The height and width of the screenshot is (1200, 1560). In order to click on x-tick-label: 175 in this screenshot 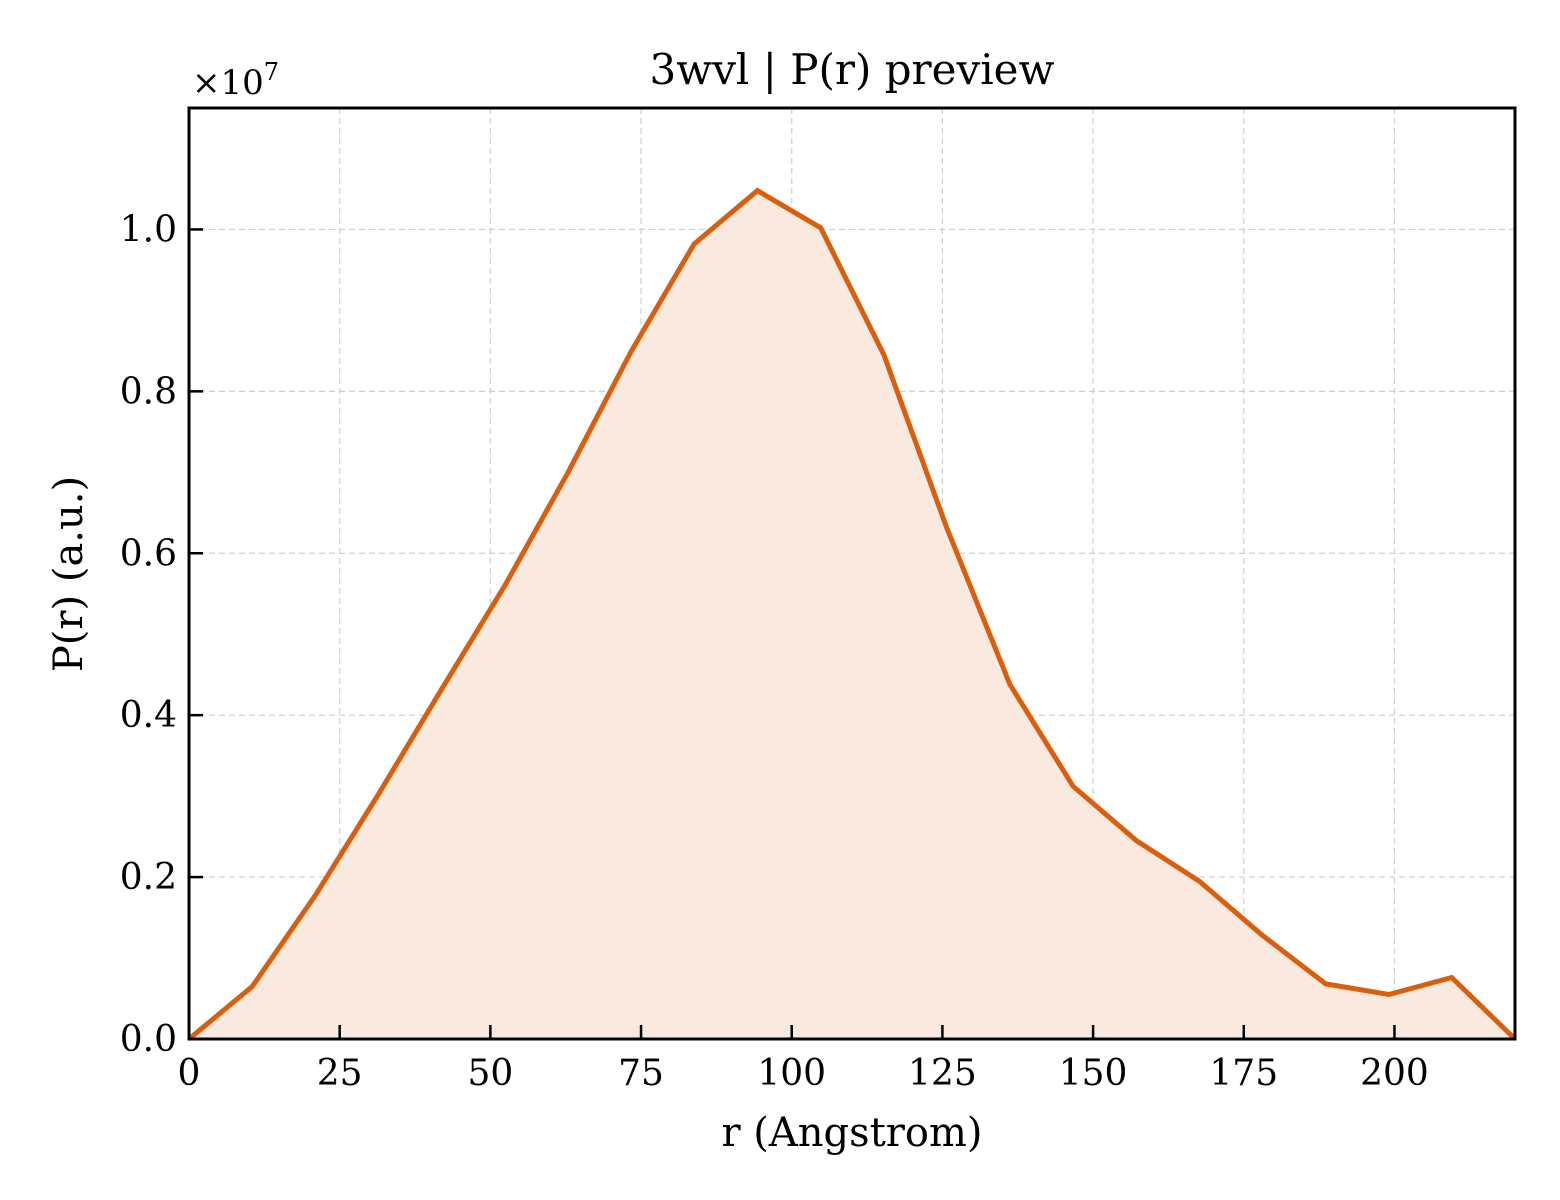, I will do `click(1243, 1073)`.